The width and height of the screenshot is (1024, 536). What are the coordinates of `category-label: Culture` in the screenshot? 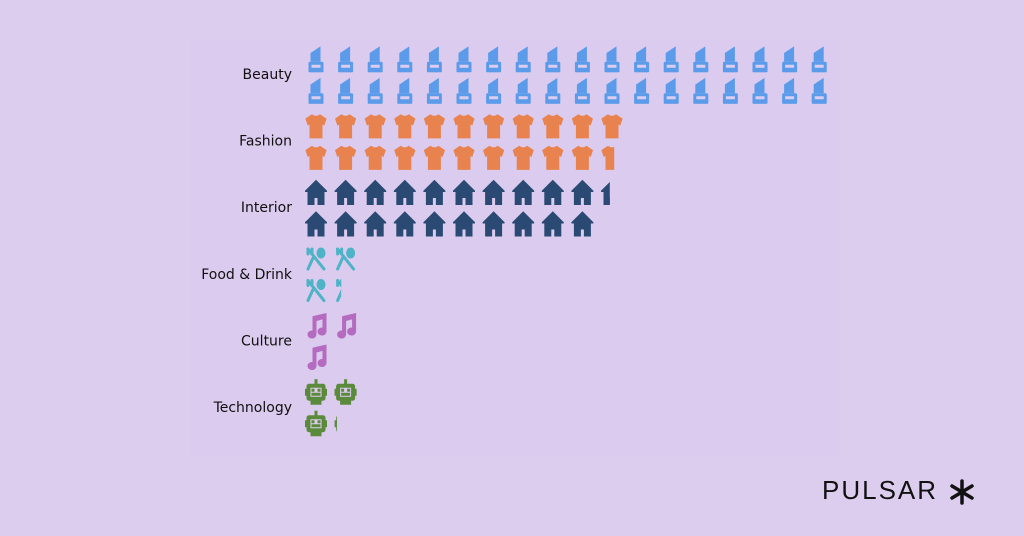 It's located at (266, 341).